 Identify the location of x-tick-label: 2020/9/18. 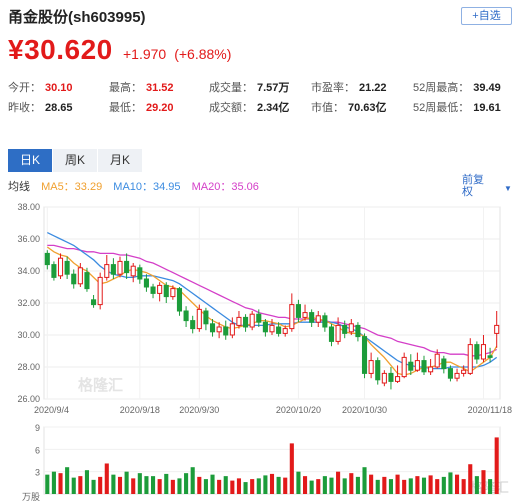
(140, 410).